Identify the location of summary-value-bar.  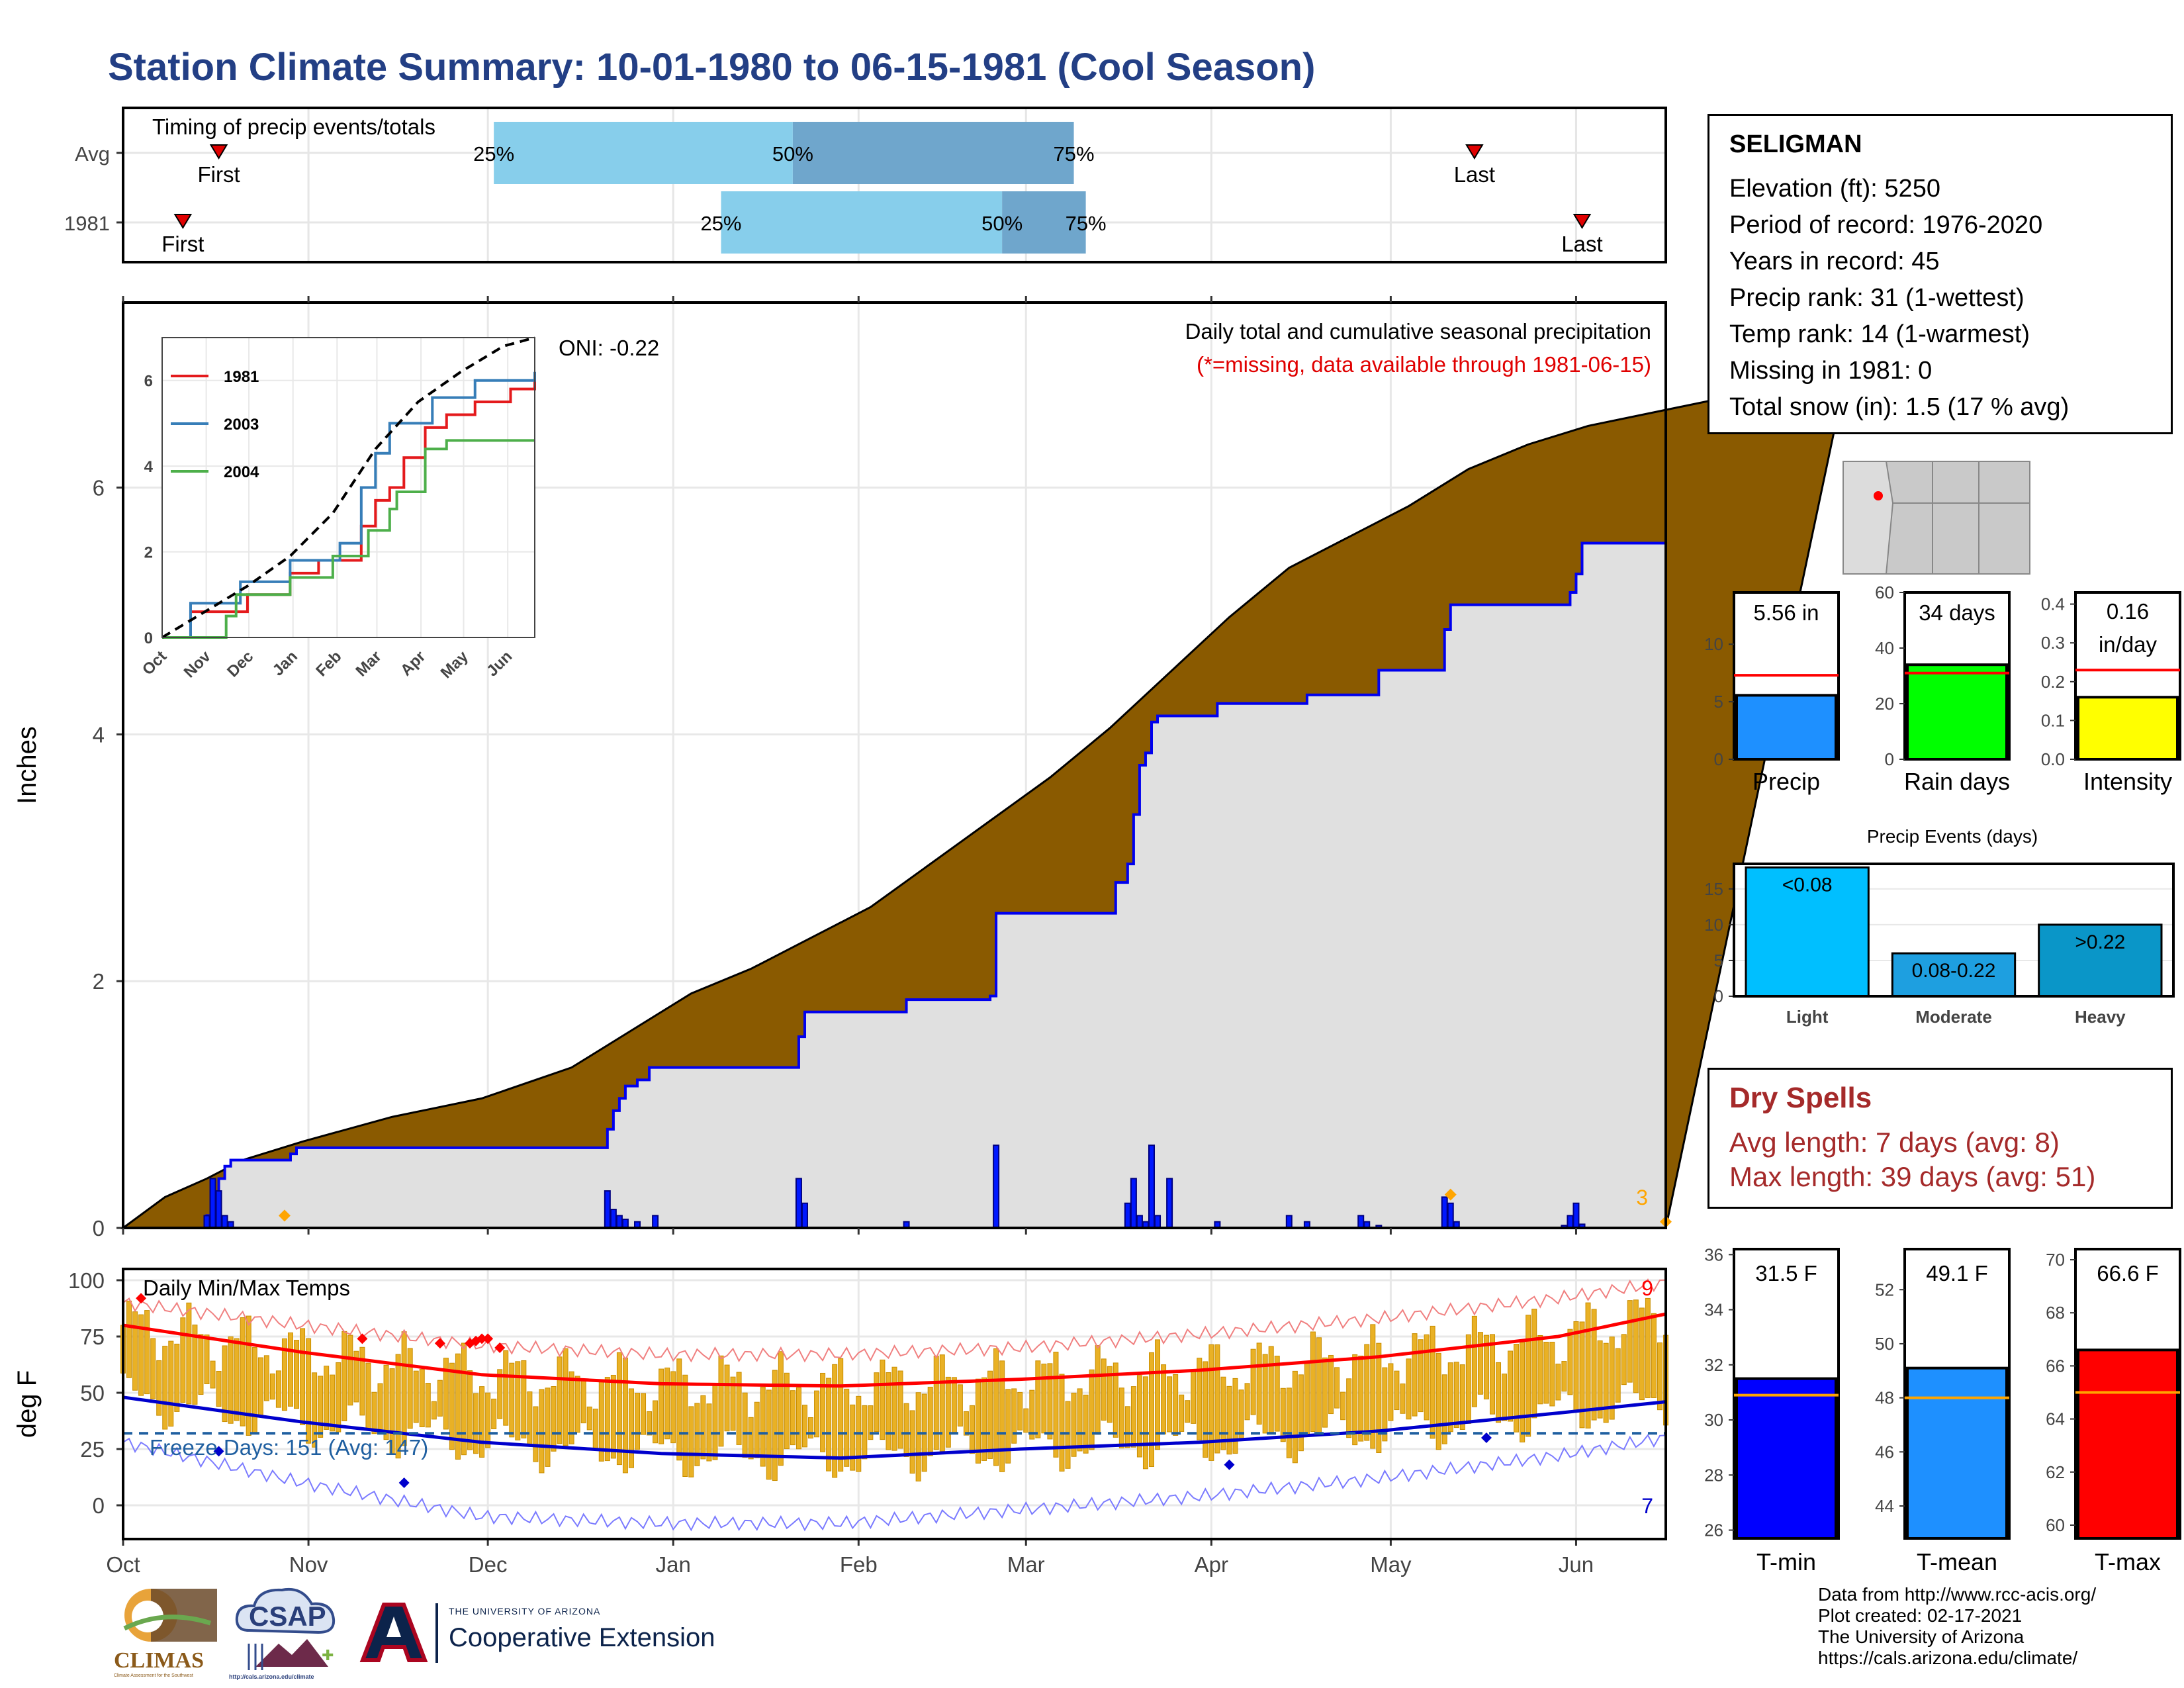
(1957, 712).